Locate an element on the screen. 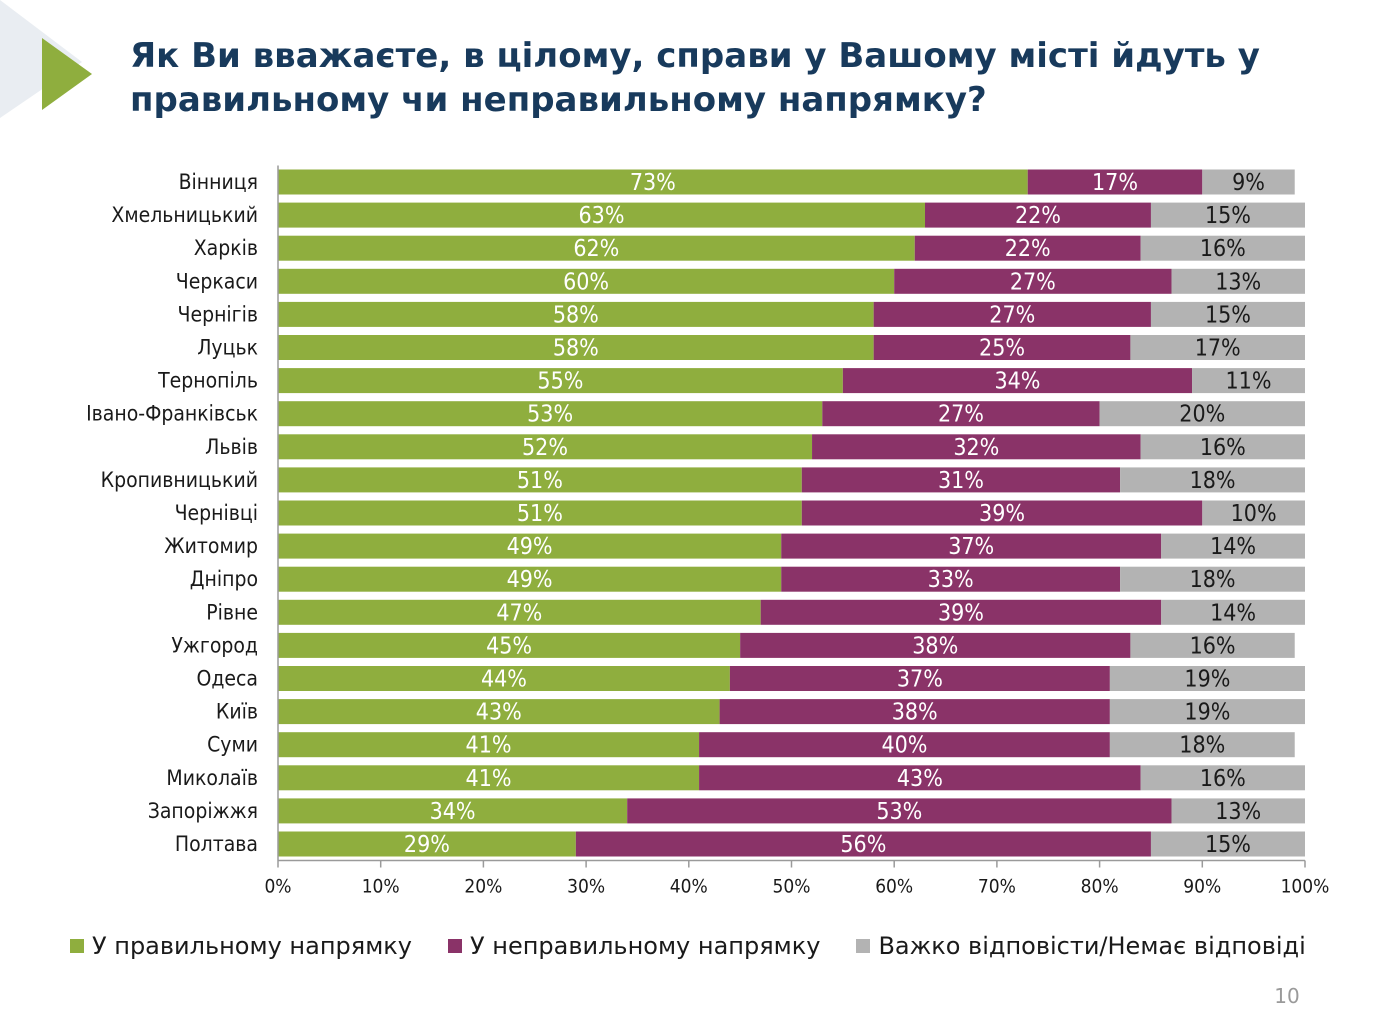 Image resolution: width=1400 pixels, height=1035 pixels. data-label: 39% is located at coordinates (1002, 514).